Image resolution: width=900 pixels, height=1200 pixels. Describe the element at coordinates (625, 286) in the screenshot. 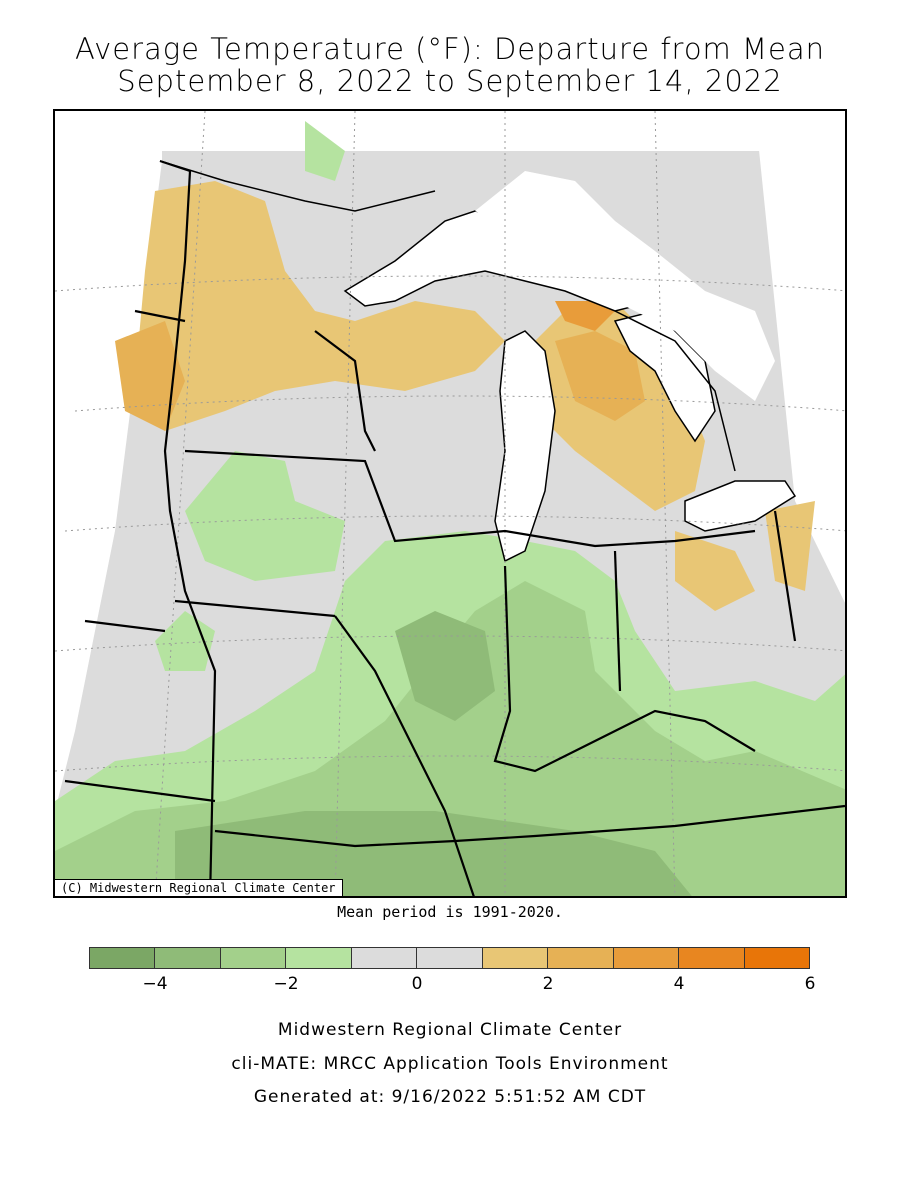

I see `canada-ontario` at that location.